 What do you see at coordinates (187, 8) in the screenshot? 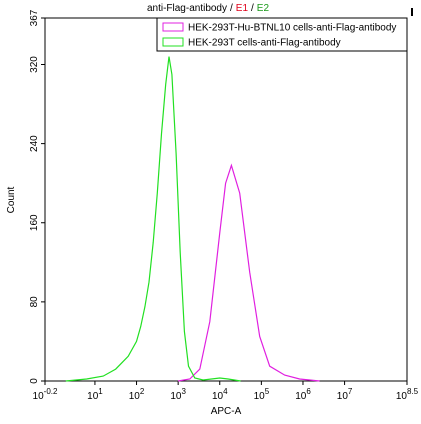
I see `title-part: anti-Flag-antibody` at bounding box center [187, 8].